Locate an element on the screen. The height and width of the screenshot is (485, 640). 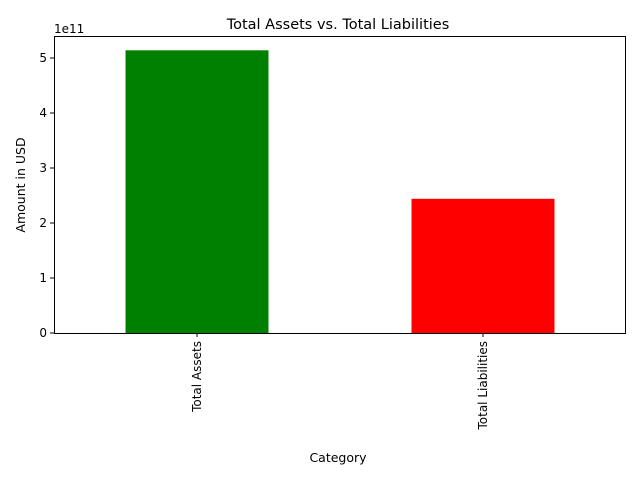
y-tick-label: 4 is located at coordinates (43, 113).